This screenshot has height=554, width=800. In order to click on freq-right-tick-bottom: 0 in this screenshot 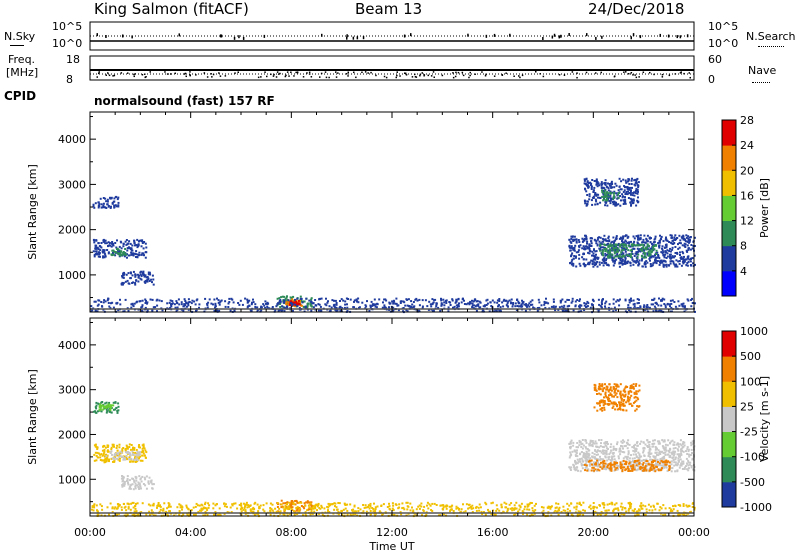, I will do `click(711, 79)`.